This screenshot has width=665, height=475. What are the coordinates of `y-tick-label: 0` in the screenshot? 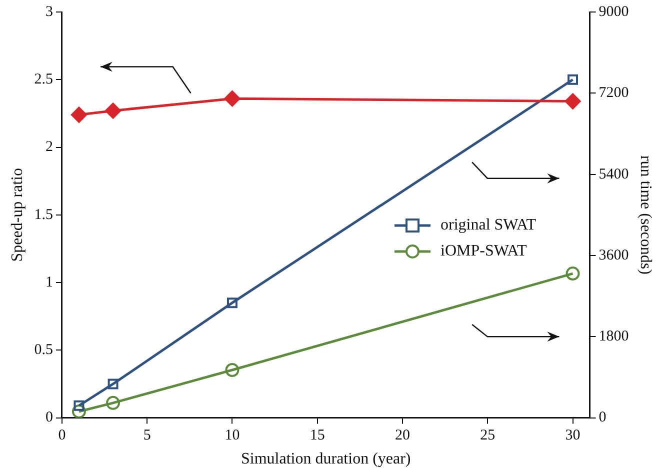 It's located at (49, 418).